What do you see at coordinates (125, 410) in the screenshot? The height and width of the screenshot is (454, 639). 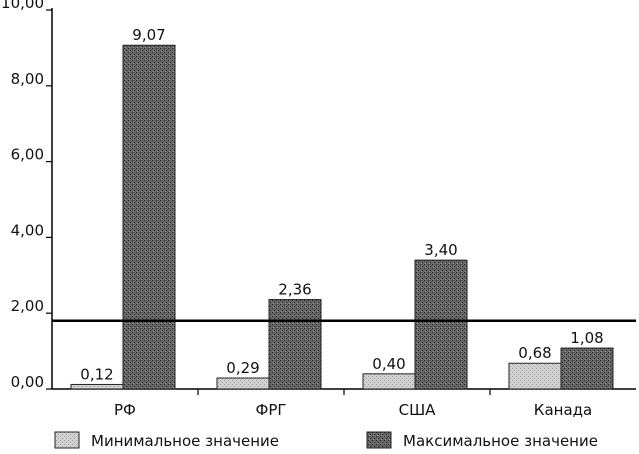 I see `x-tick-label: РФ` at bounding box center [125, 410].